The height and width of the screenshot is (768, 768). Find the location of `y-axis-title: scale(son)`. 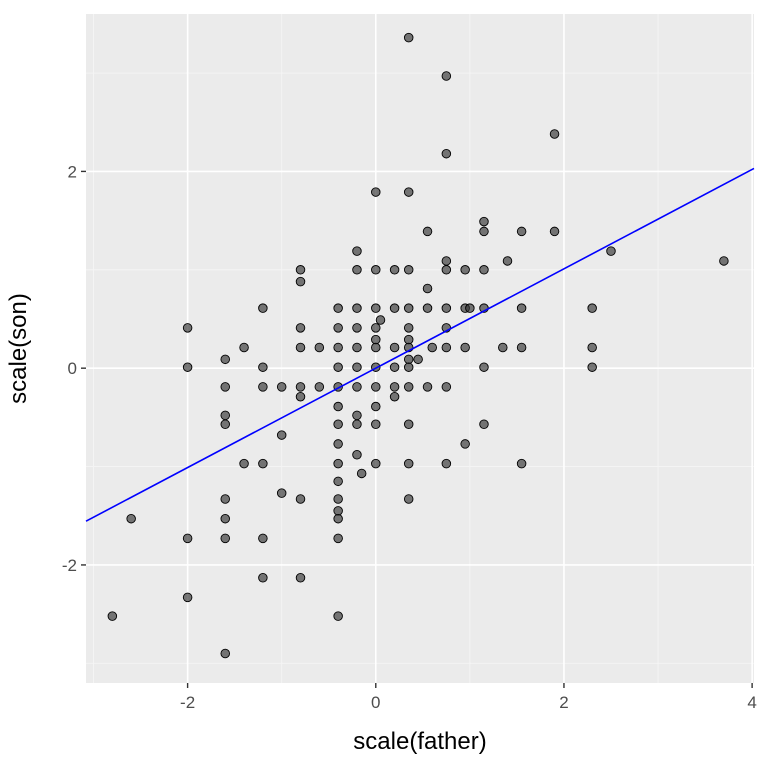

y-axis-title: scale(son) is located at coordinates (18, 348).